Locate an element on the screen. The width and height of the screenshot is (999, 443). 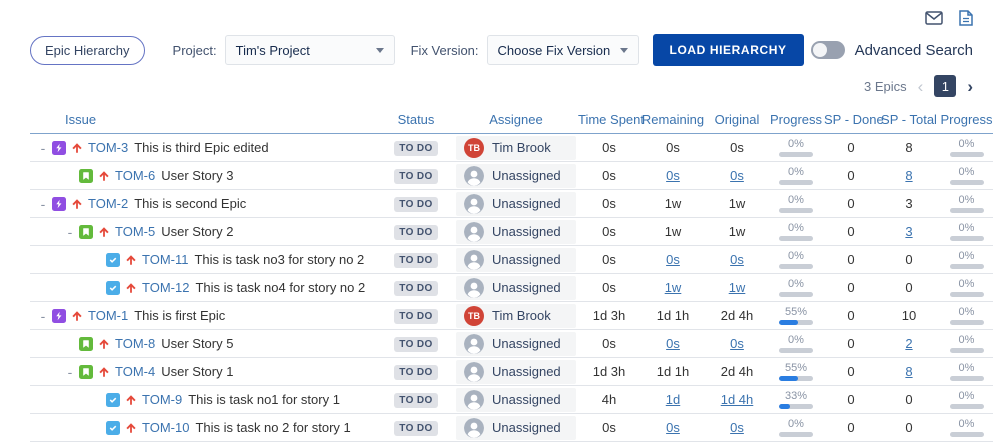
time-progress-bar is located at coordinates (796, 406).